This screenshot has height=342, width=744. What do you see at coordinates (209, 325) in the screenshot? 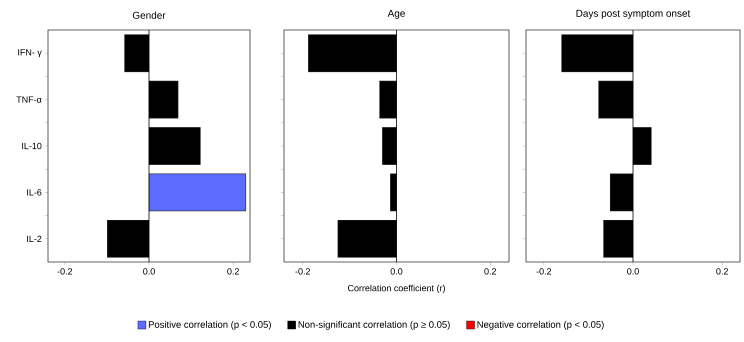
I see `legend-label: Positive correlation (p < 0.05)` at bounding box center [209, 325].